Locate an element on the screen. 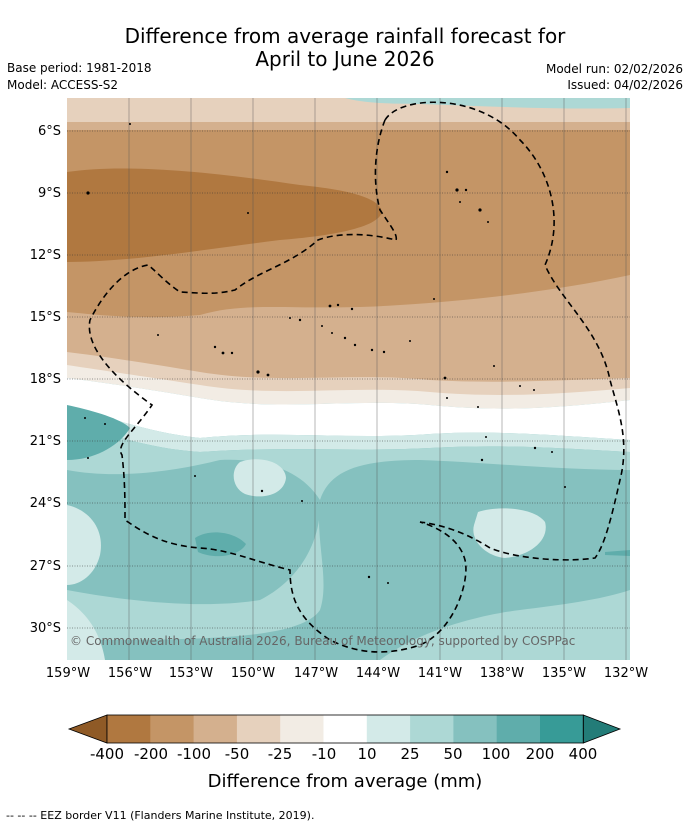  colorbar-label: 25 is located at coordinates (410, 754).